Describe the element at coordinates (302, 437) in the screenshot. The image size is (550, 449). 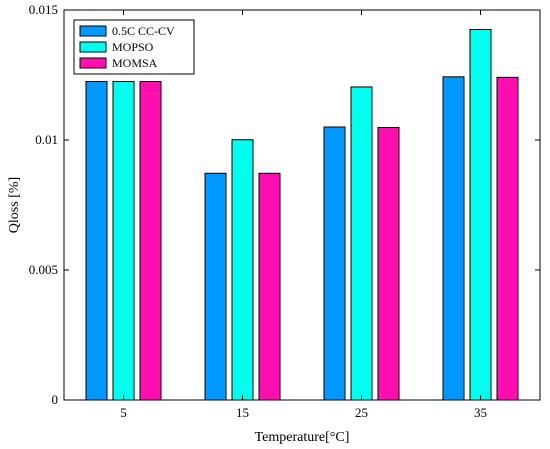
I see `x-axis-title: Temperature[°C]` at that location.